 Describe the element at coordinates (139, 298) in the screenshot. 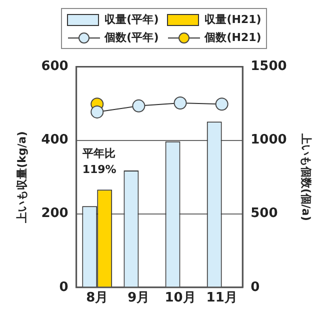

I see `x-tick-label: 9月` at that location.